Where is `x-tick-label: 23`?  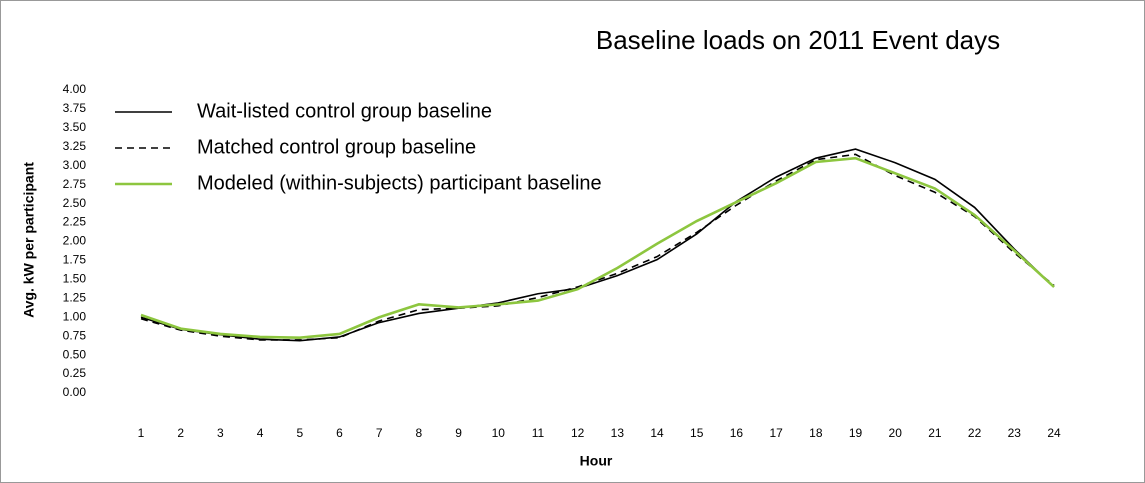
x-tick-label: 23 is located at coordinates (1015, 433).